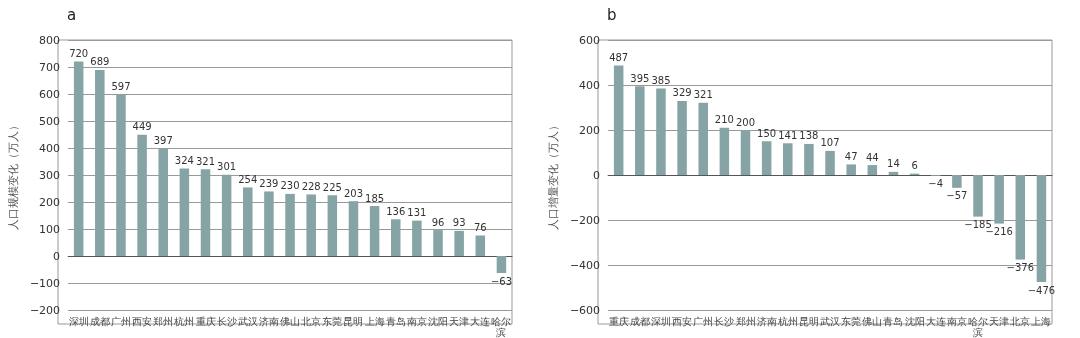 This screenshot has width=1080, height=338. Describe the element at coordinates (142, 127) in the screenshot. I see `data-label: 449` at that location.